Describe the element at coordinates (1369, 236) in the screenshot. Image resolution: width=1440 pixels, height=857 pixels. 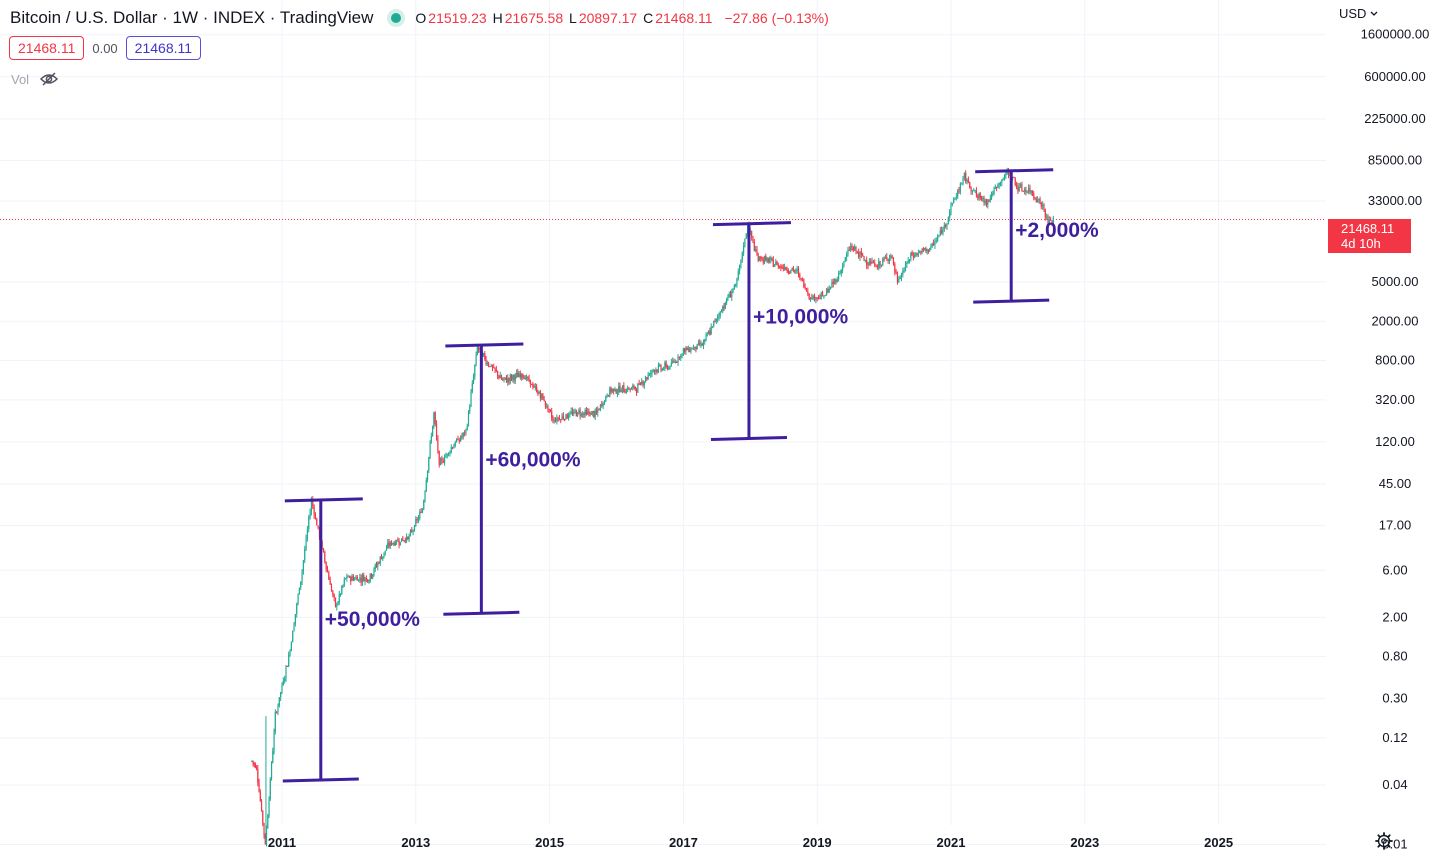
I see `last-price-label: 21468.11 4d 10h` at that location.